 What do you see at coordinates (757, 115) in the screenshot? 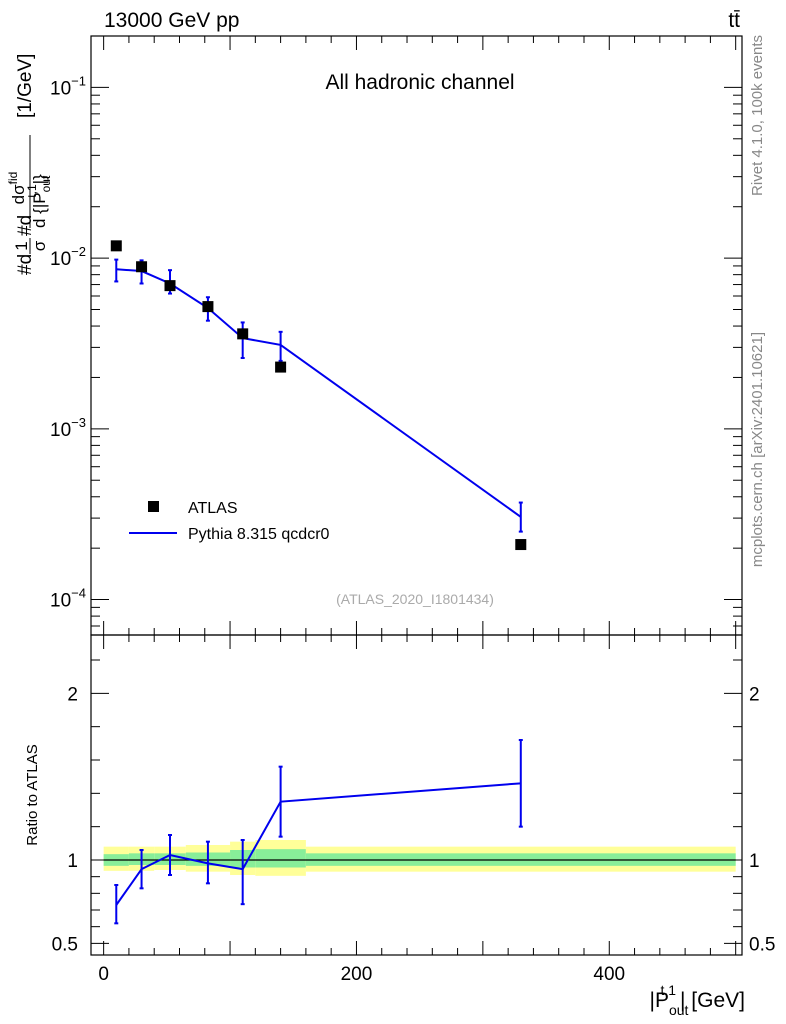
I see `rivet-version-label: Rivet 4.1.0, 100k events` at bounding box center [757, 115].